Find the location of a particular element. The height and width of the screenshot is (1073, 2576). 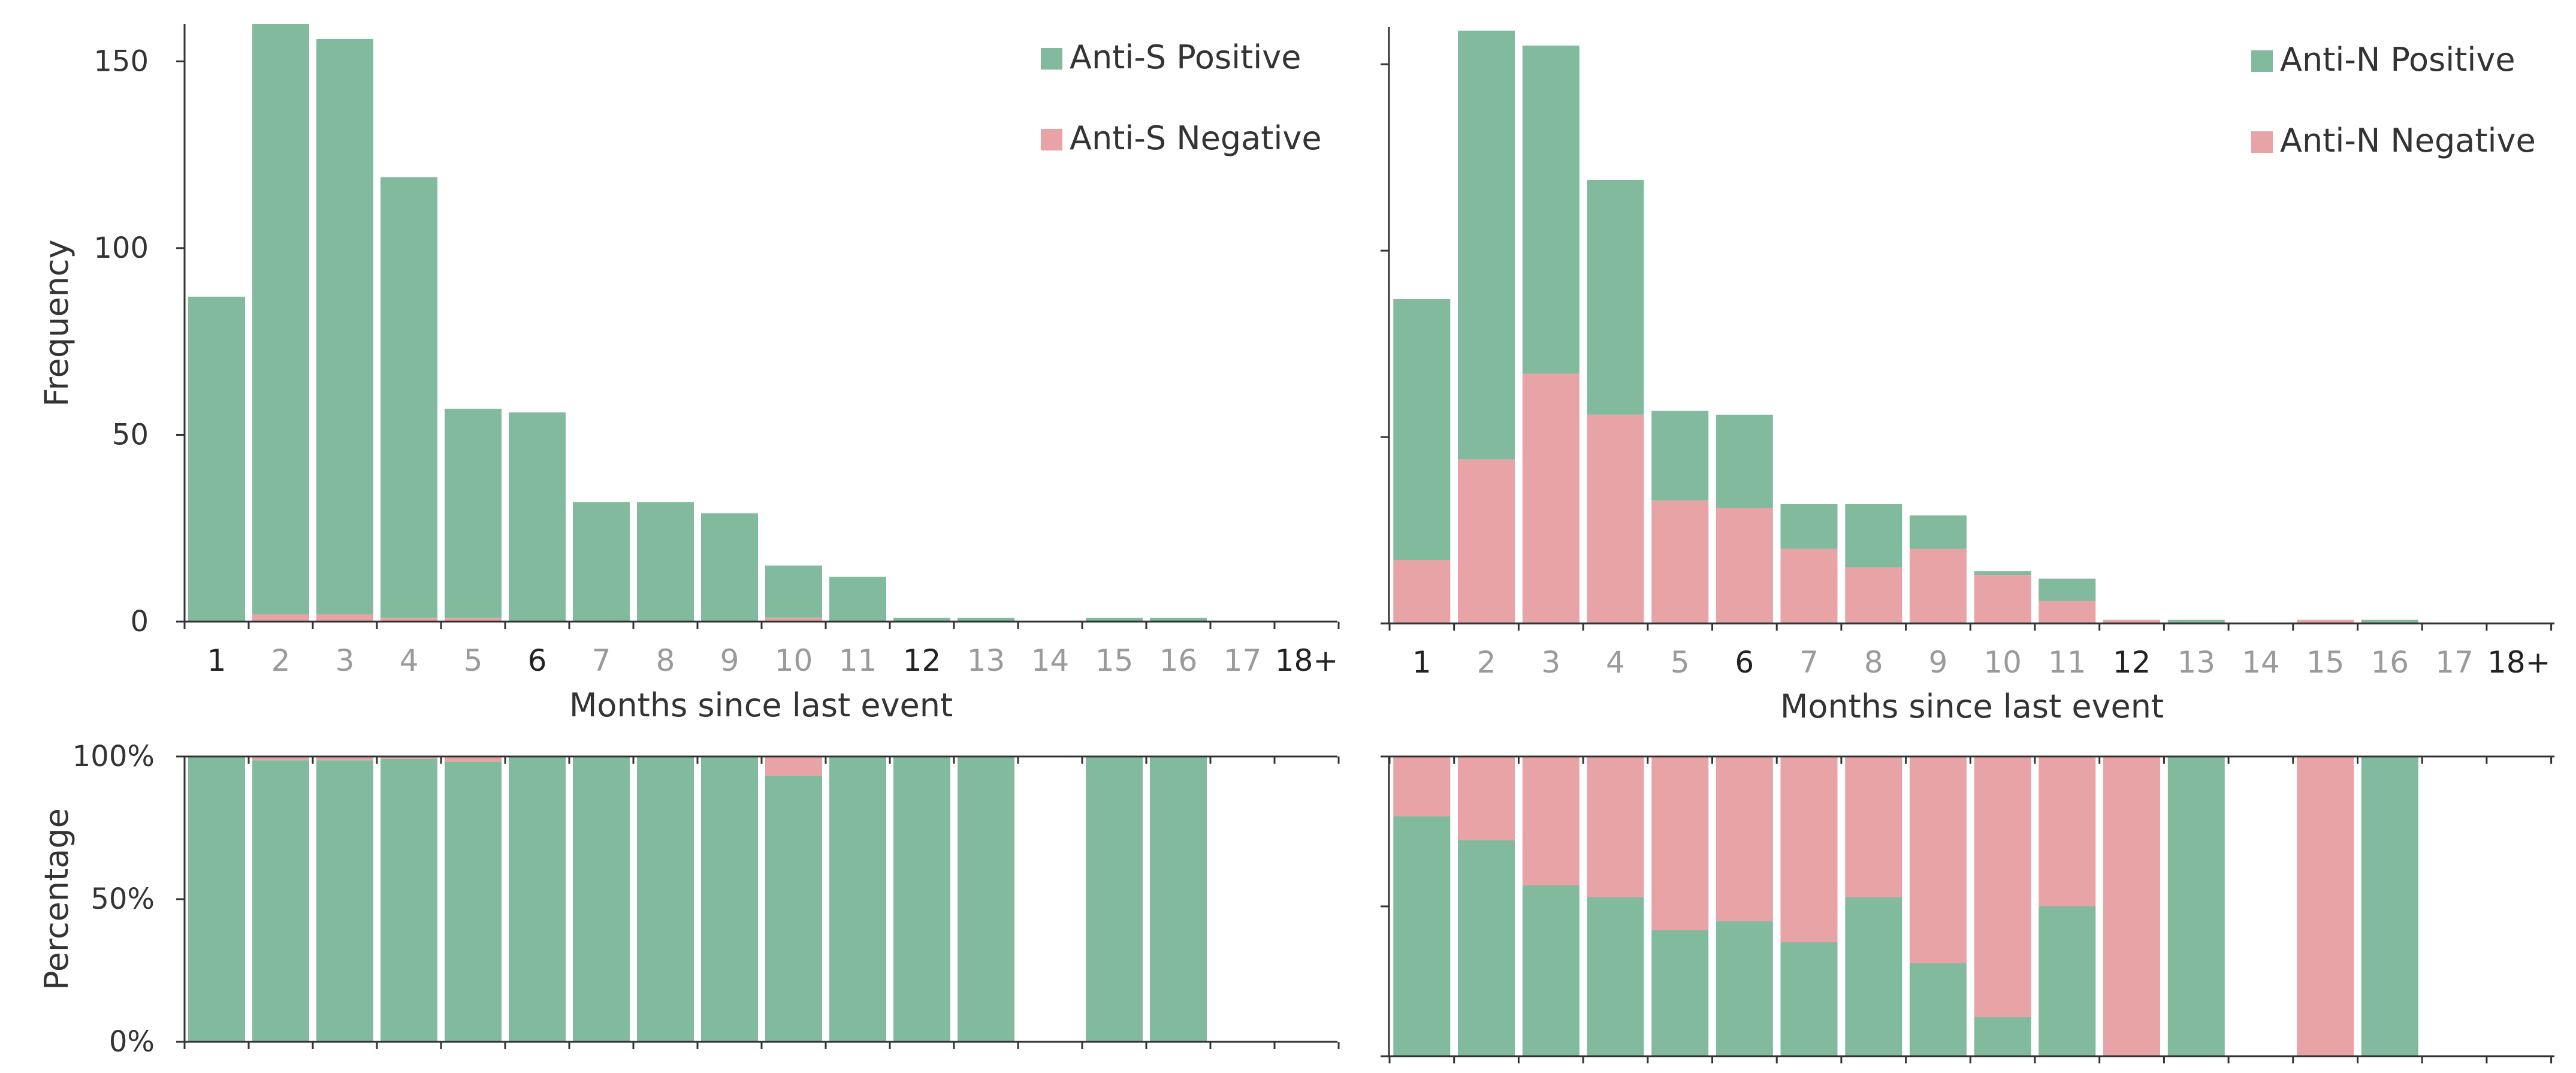

x-tick-label: 16 is located at coordinates (1179, 660).